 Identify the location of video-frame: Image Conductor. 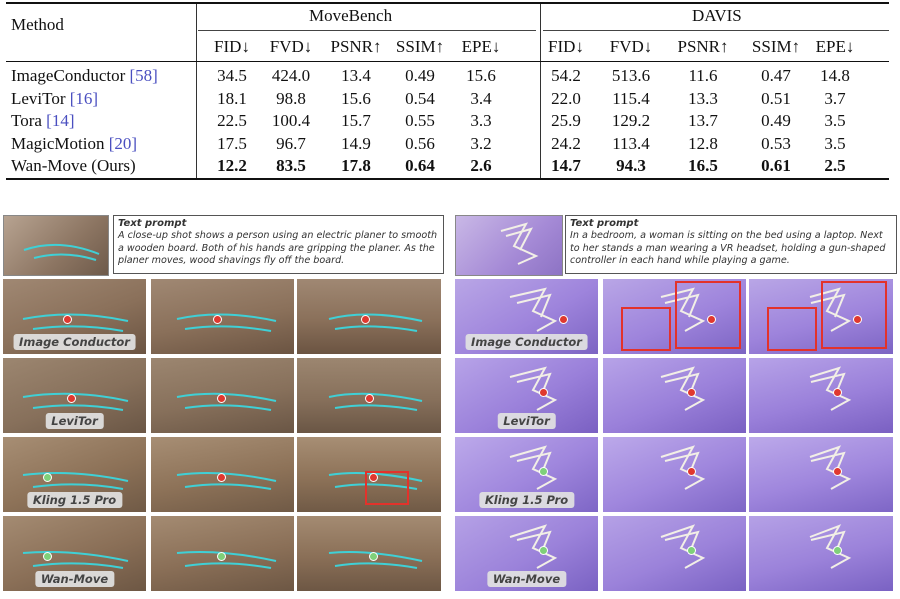
(74, 316).